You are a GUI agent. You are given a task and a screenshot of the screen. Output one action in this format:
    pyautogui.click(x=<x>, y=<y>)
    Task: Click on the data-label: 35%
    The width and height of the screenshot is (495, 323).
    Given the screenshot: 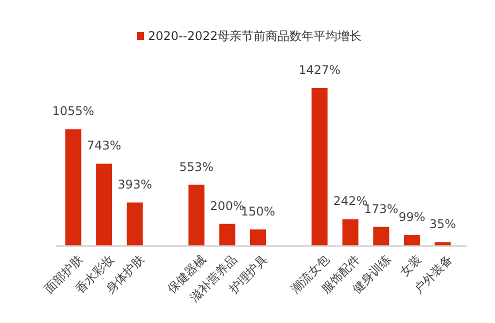 What is the action you would take?
    pyautogui.click(x=442, y=224)
    